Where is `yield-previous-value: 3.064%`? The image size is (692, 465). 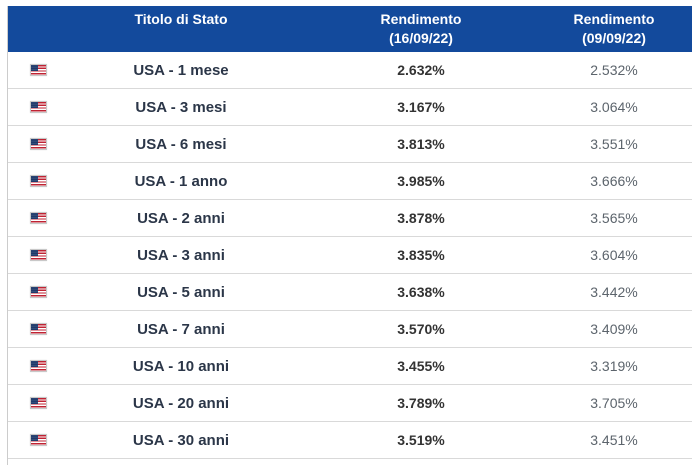
yield-previous-value: 3.064% is located at coordinates (614, 107).